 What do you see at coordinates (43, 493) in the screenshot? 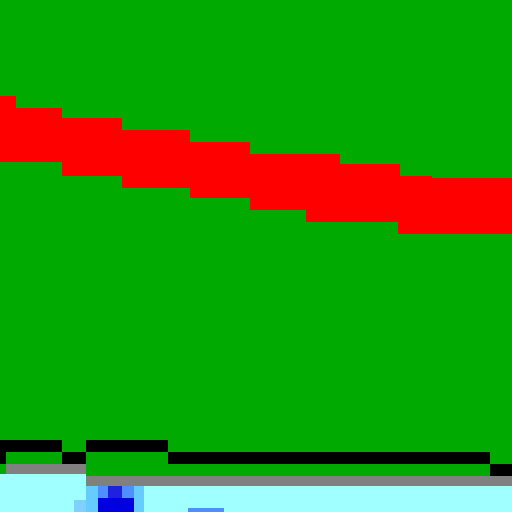
I see `water-left` at bounding box center [43, 493].